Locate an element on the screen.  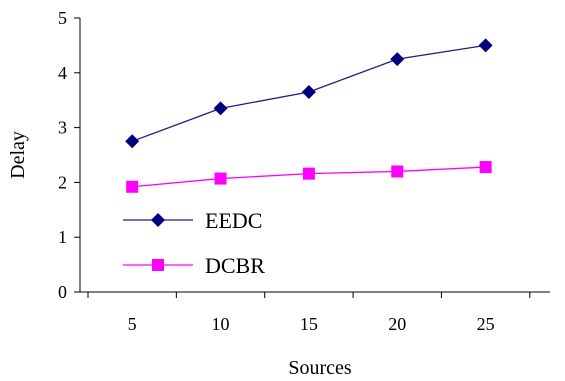
legend-marker-eedc is located at coordinates (158, 220).